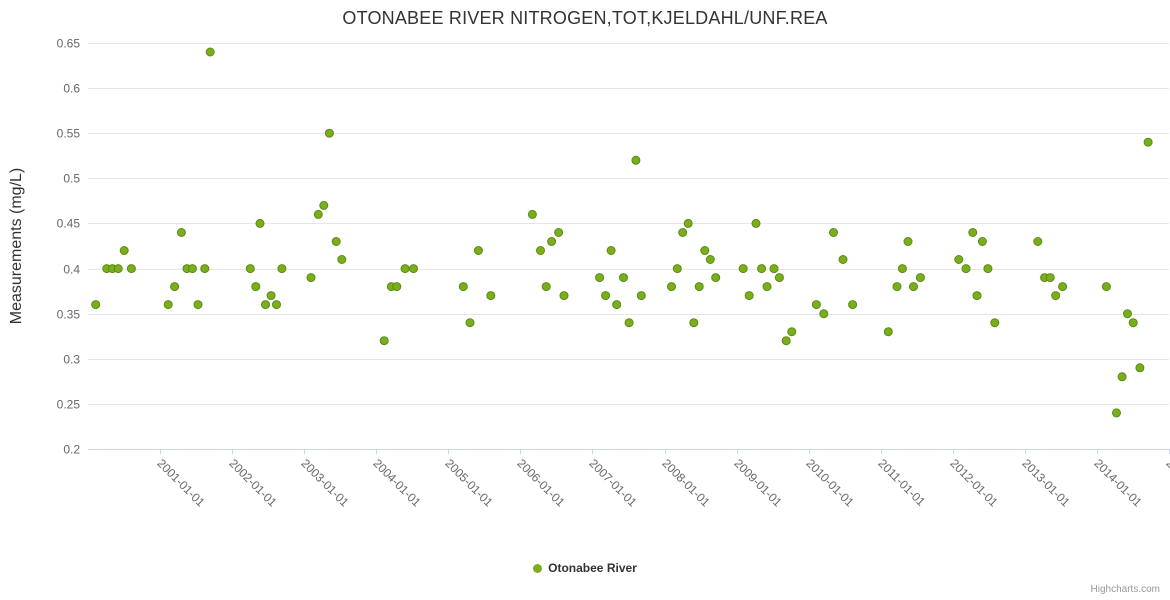  I want to click on y-tick-label: 0.4, so click(71, 270).